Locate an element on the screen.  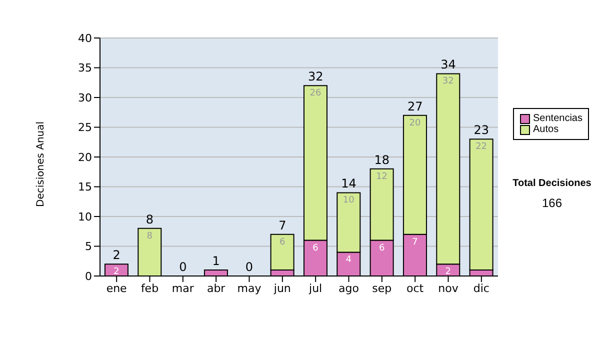
x-tick-label: abr is located at coordinates (216, 288).